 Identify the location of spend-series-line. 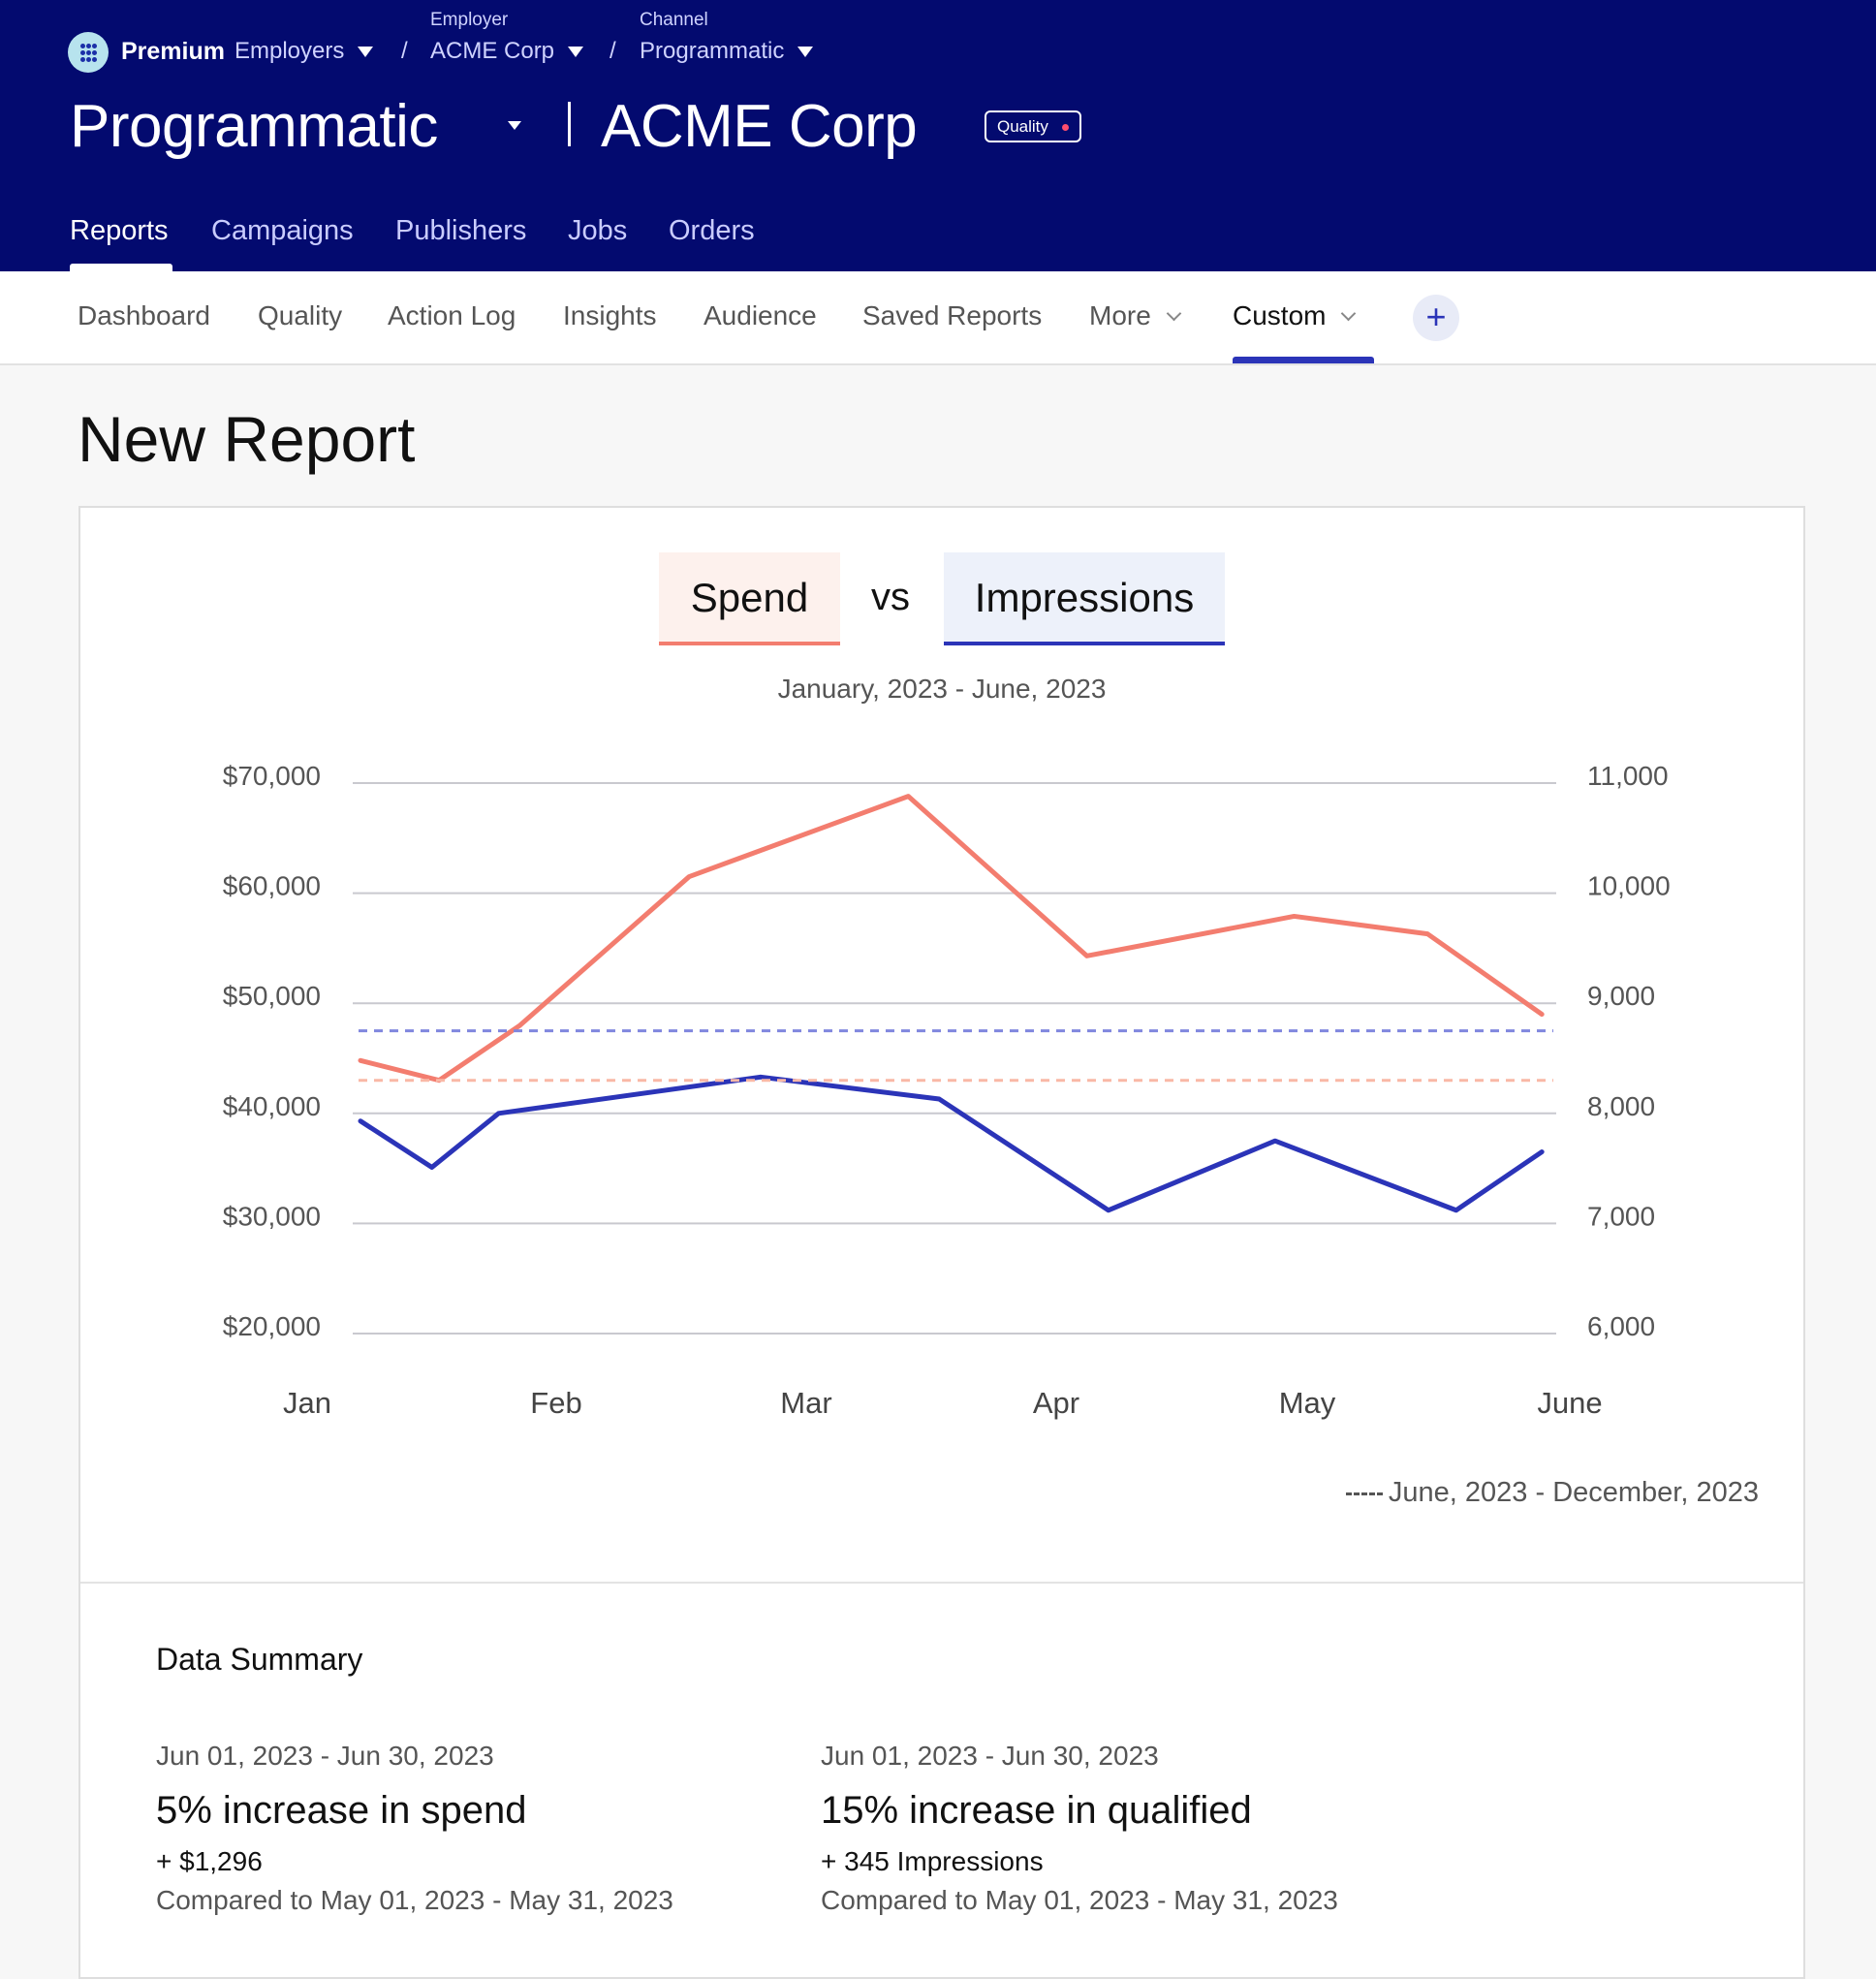
(952, 939).